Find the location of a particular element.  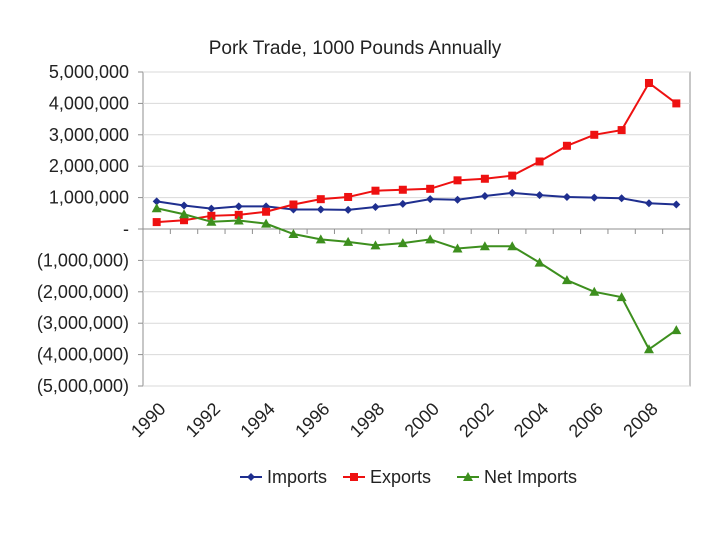

y-tick-label: 3,000,000 is located at coordinates (89, 135).